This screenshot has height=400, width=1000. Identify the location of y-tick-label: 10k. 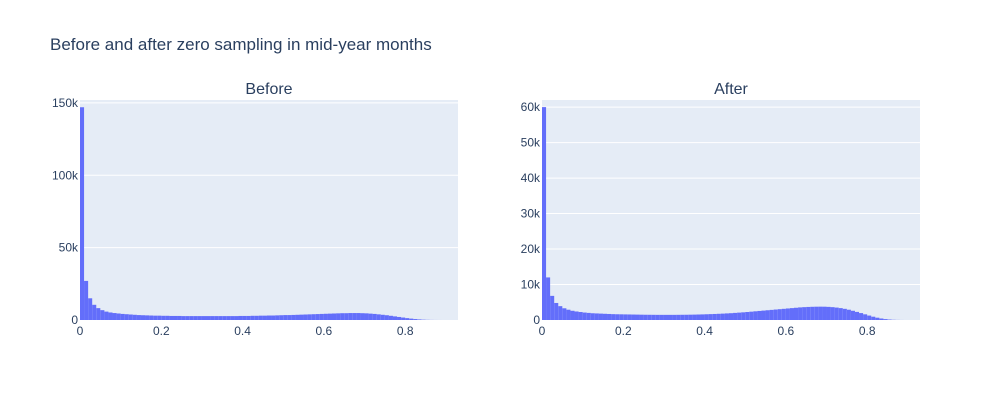
(531, 285).